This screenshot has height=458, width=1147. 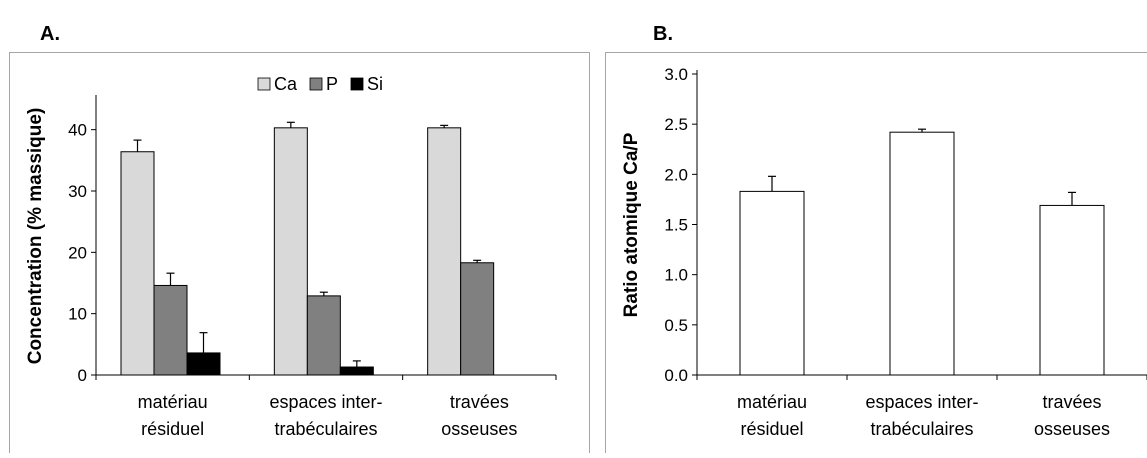 What do you see at coordinates (50, 34) in the screenshot?
I see `panel-label-a: A.` at bounding box center [50, 34].